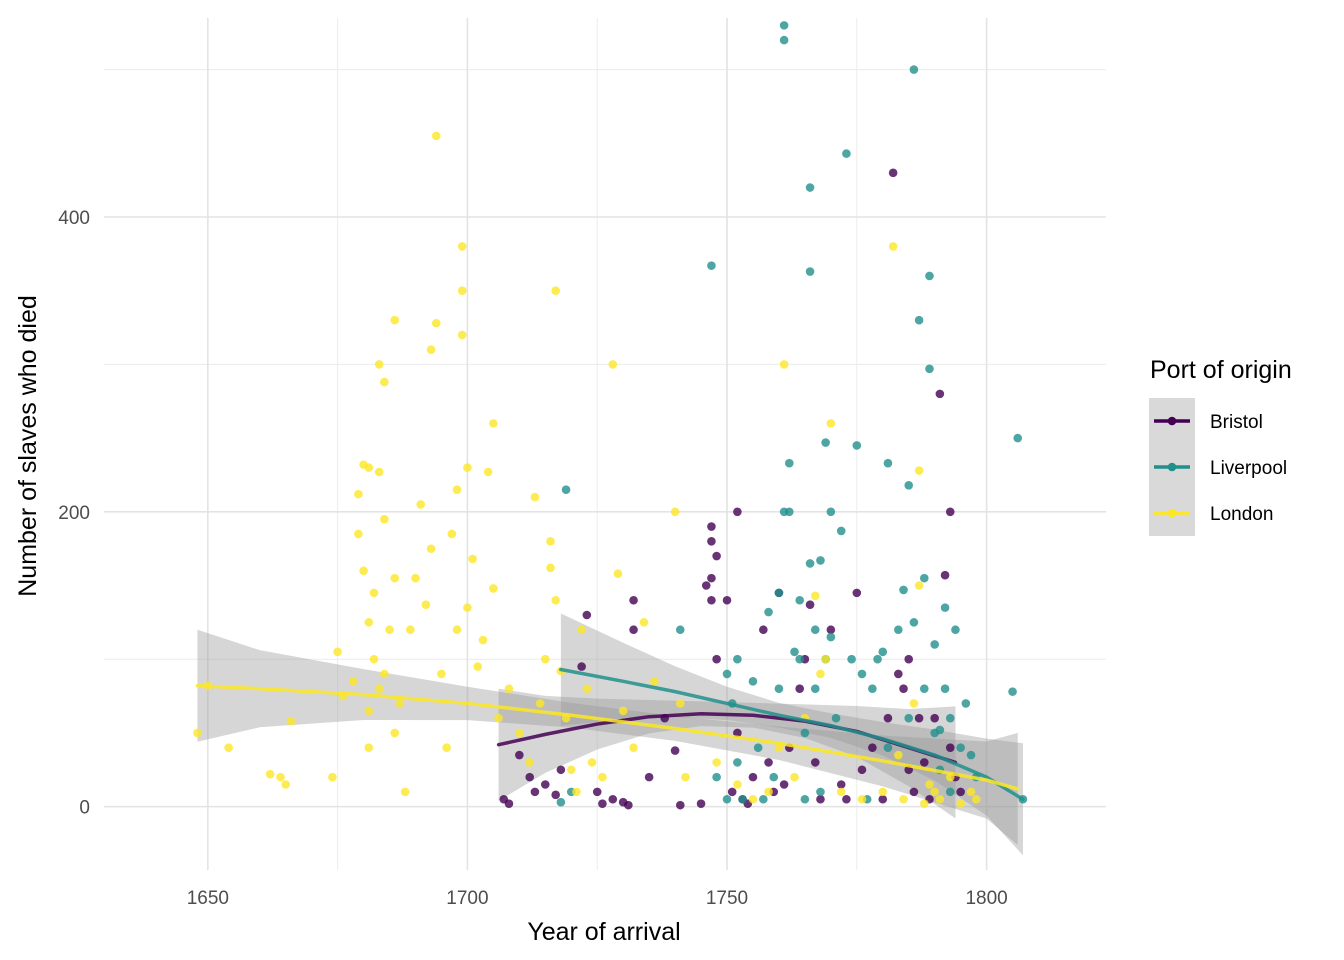  Describe the element at coordinates (74, 513) in the screenshot. I see `y-tick-label: 200` at that location.